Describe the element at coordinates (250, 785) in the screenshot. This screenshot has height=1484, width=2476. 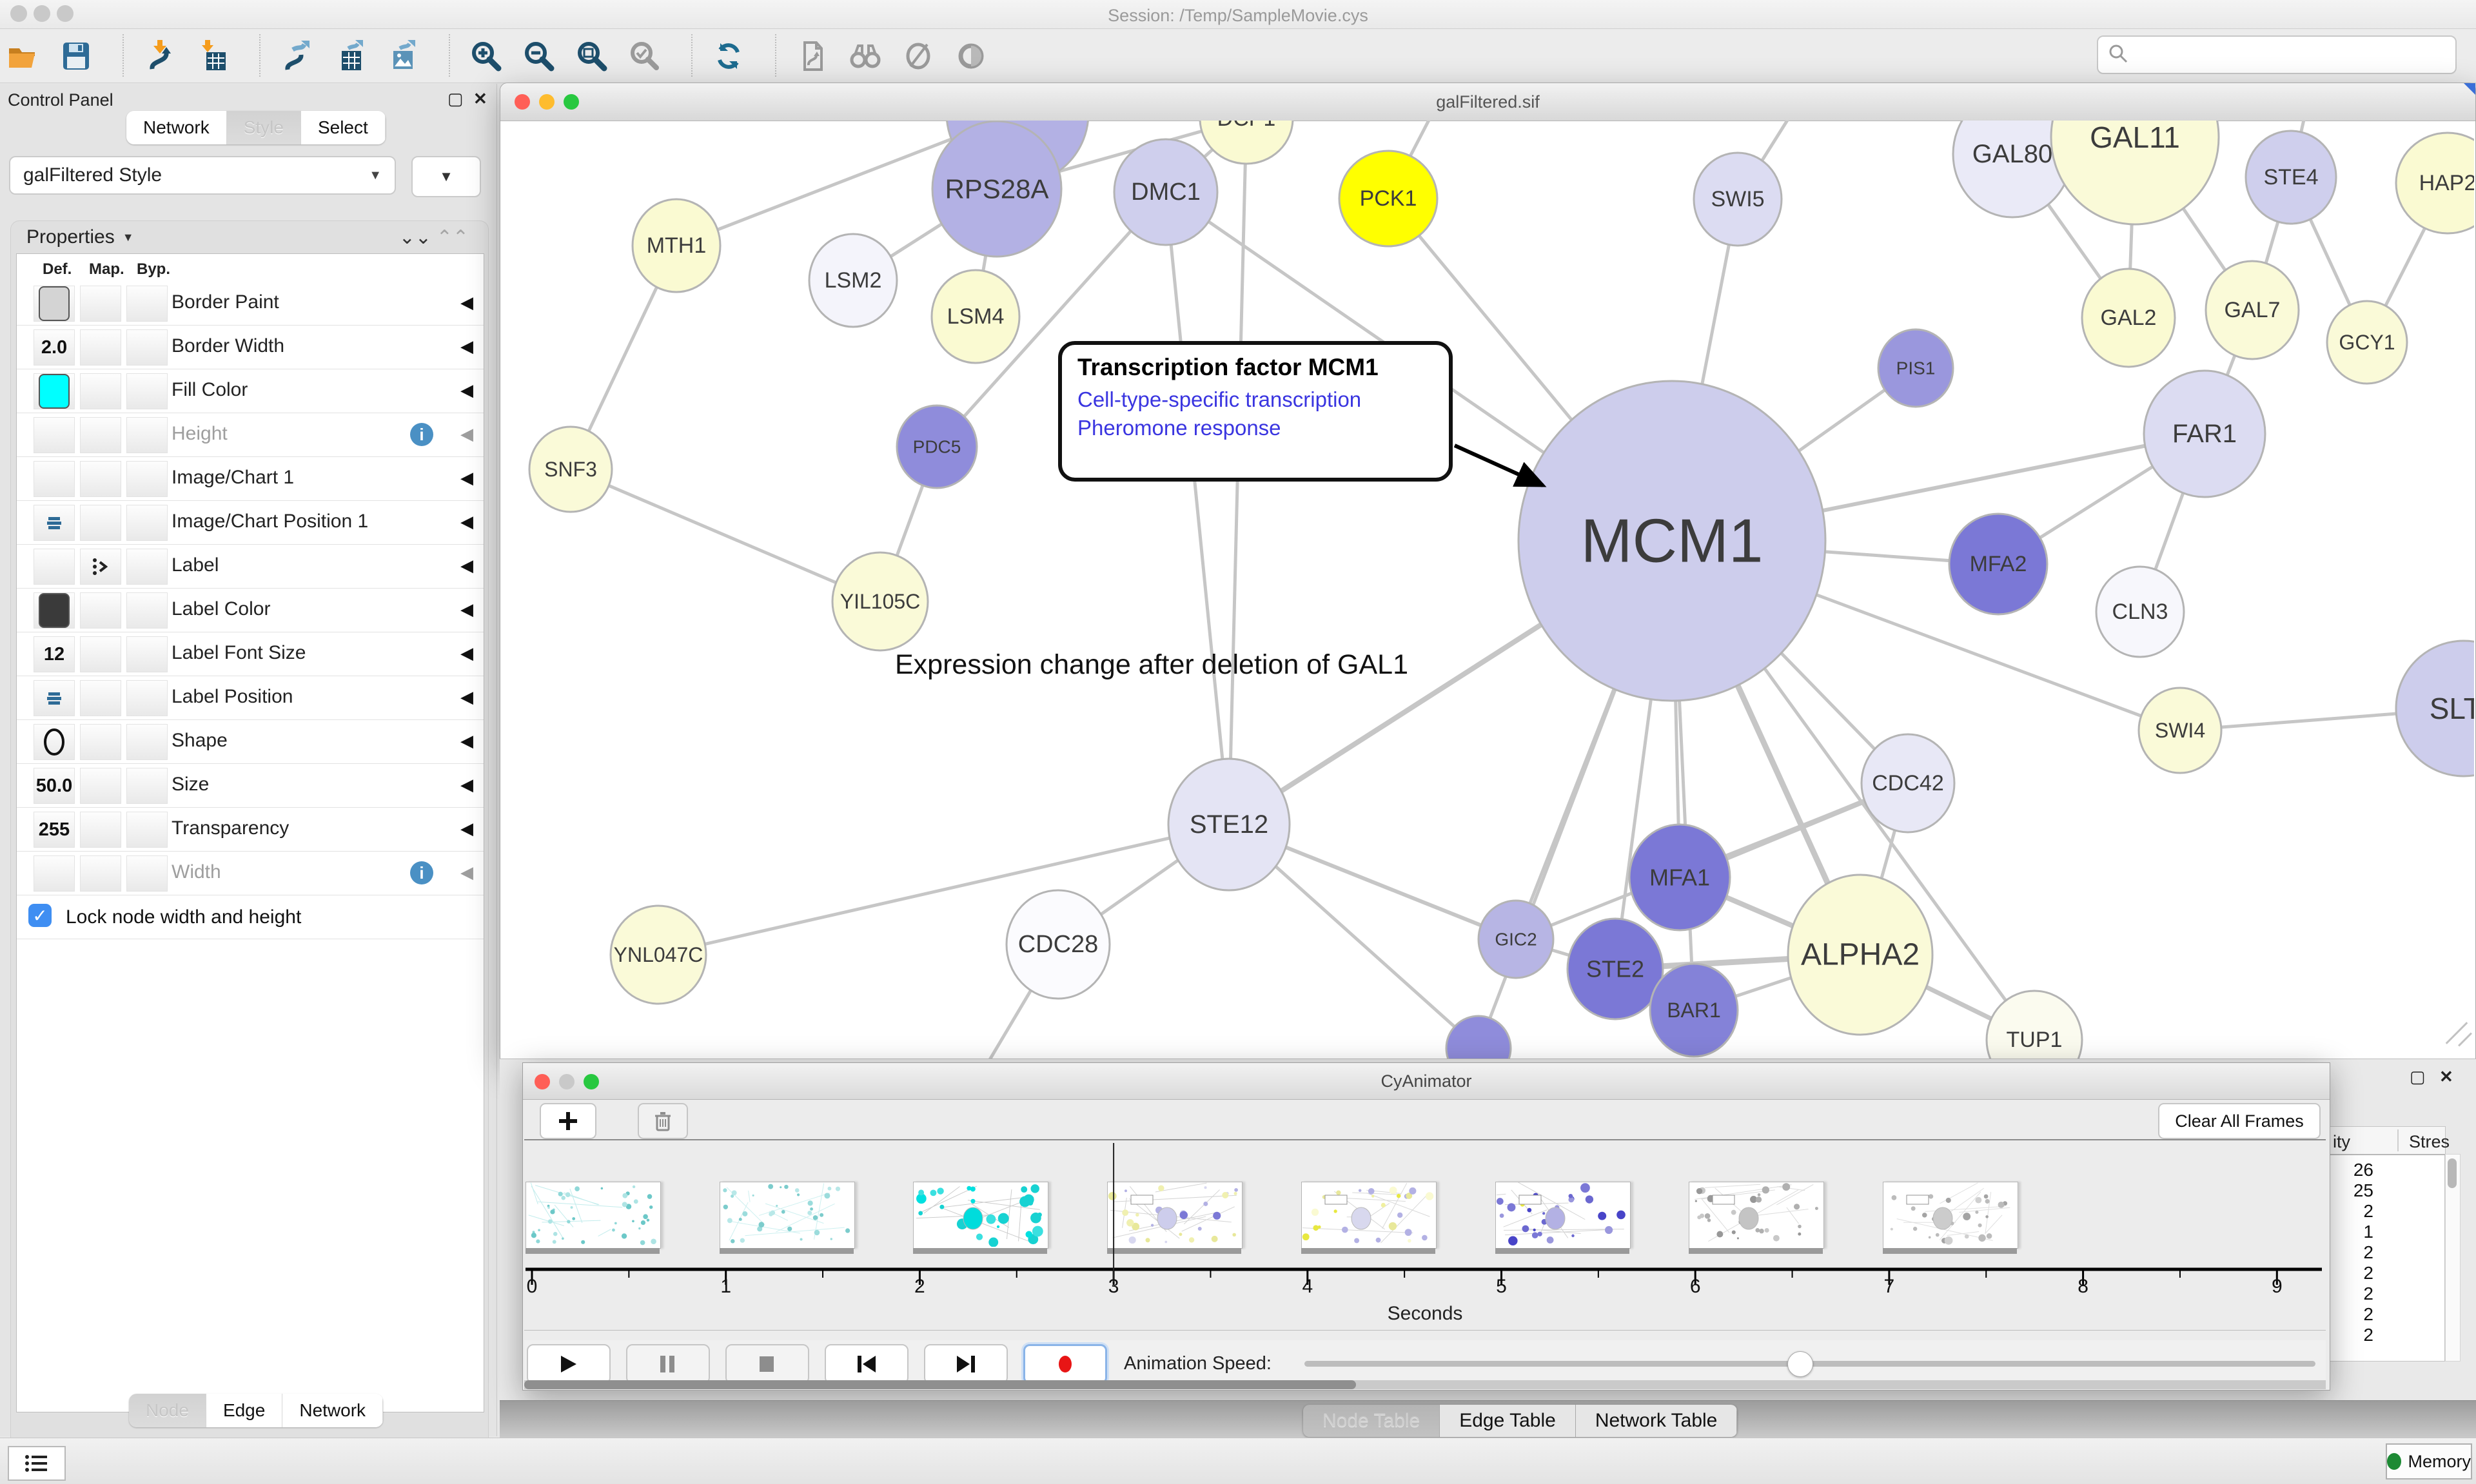
I see `property-row-size: 50.0 Size ◀` at that location.